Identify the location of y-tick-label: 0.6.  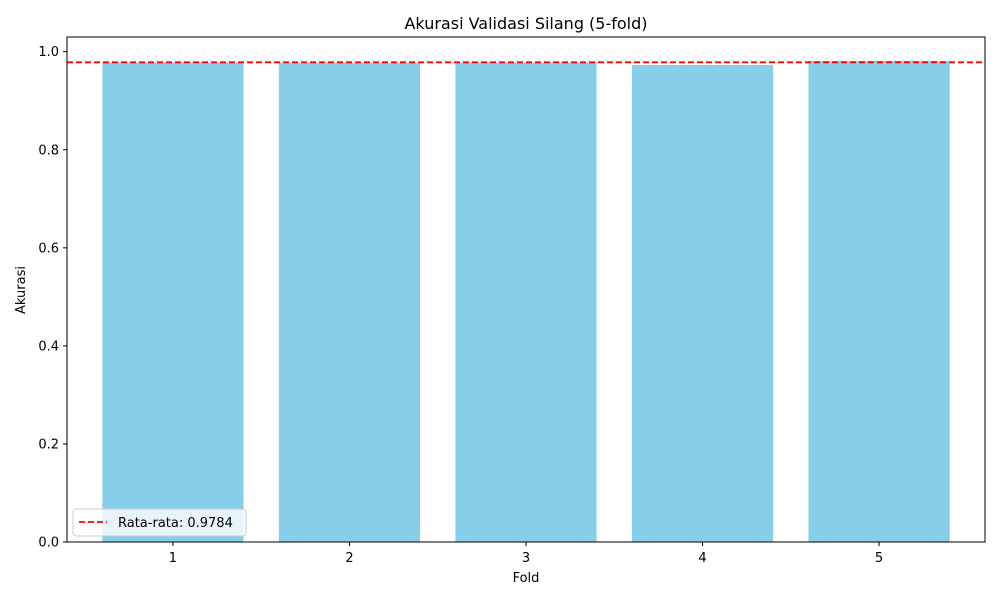
(48, 248).